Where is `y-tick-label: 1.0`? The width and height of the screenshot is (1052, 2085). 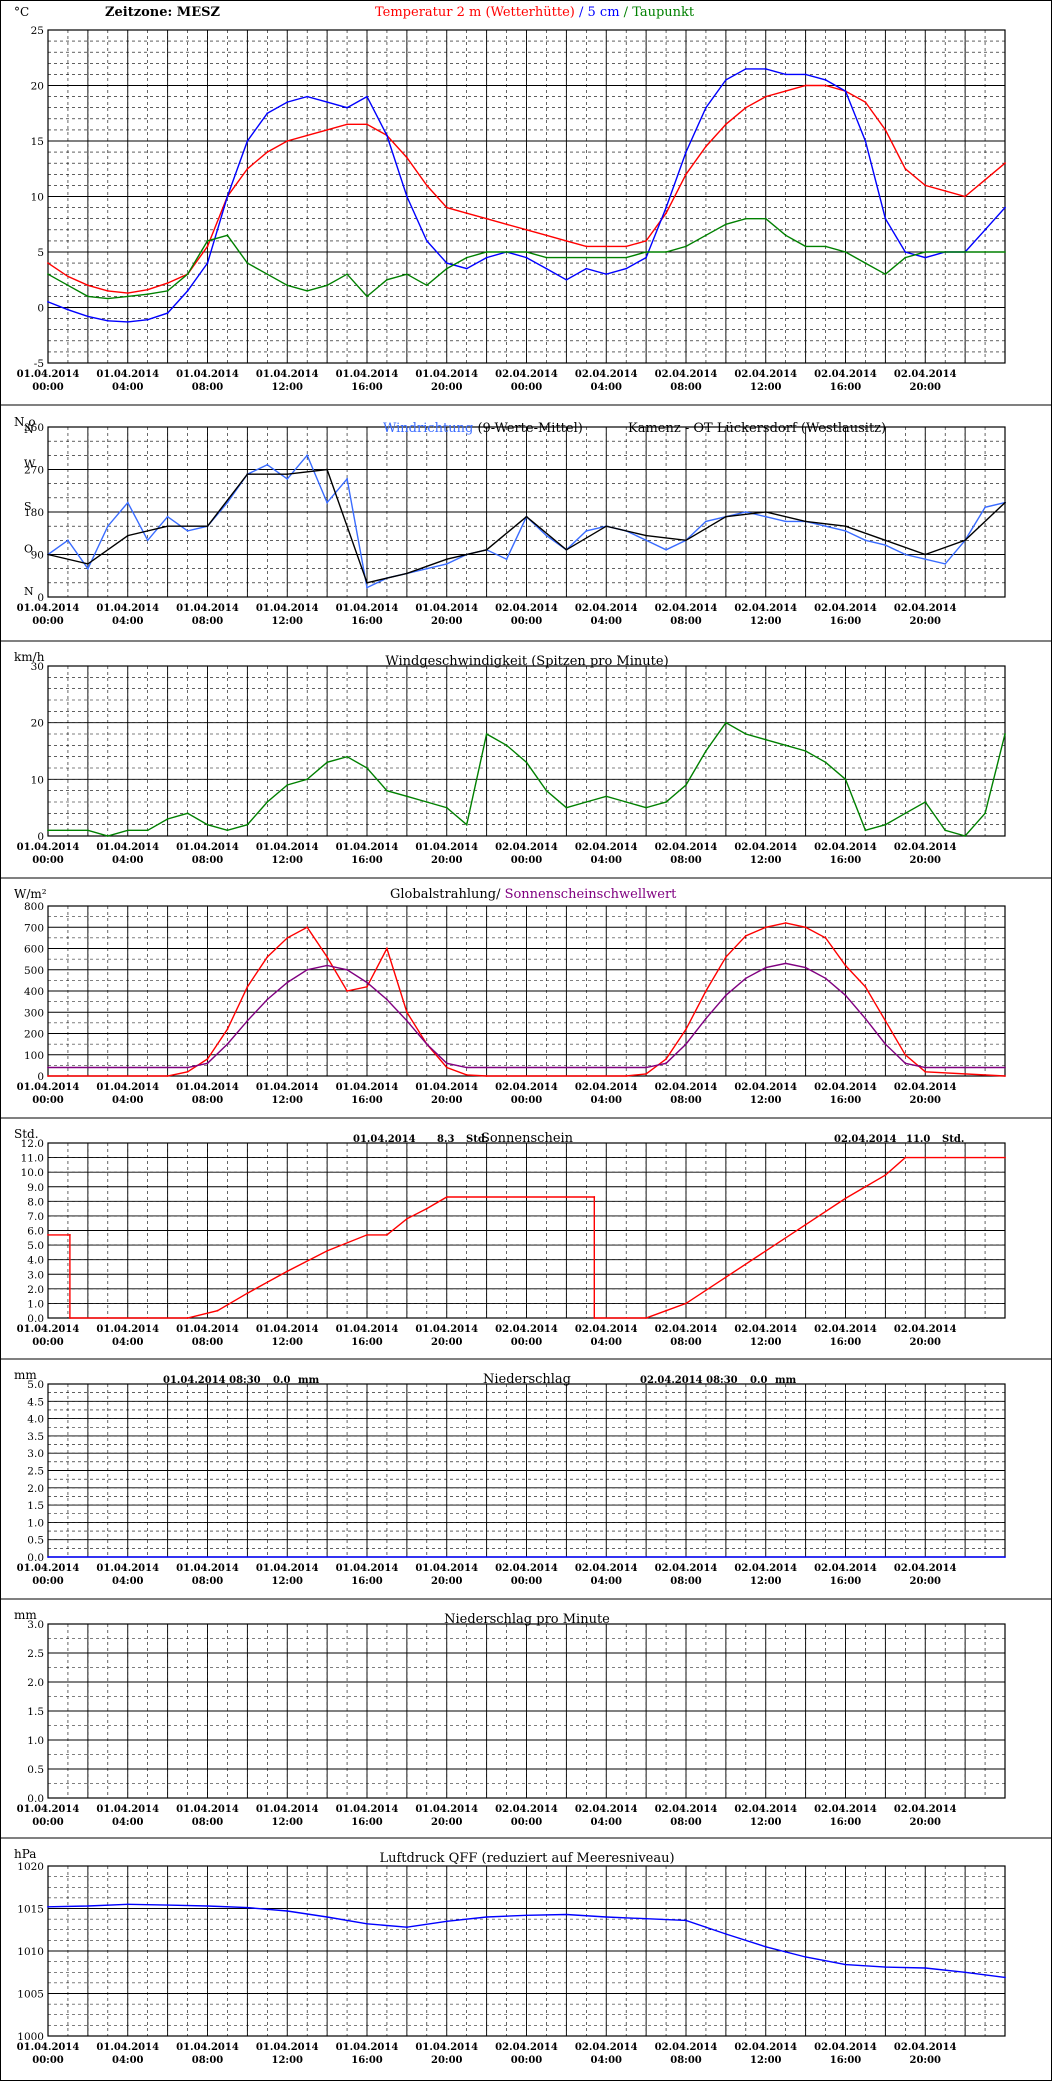
y-tick-label: 1.0 is located at coordinates (35, 1741).